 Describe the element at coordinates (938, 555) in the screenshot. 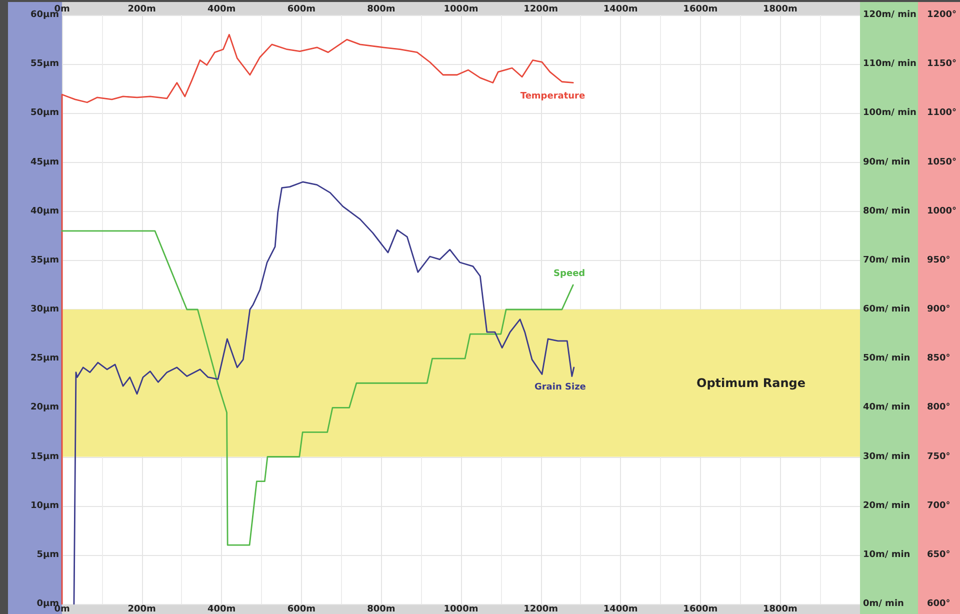

I see `y3-tick-label: 650°` at that location.